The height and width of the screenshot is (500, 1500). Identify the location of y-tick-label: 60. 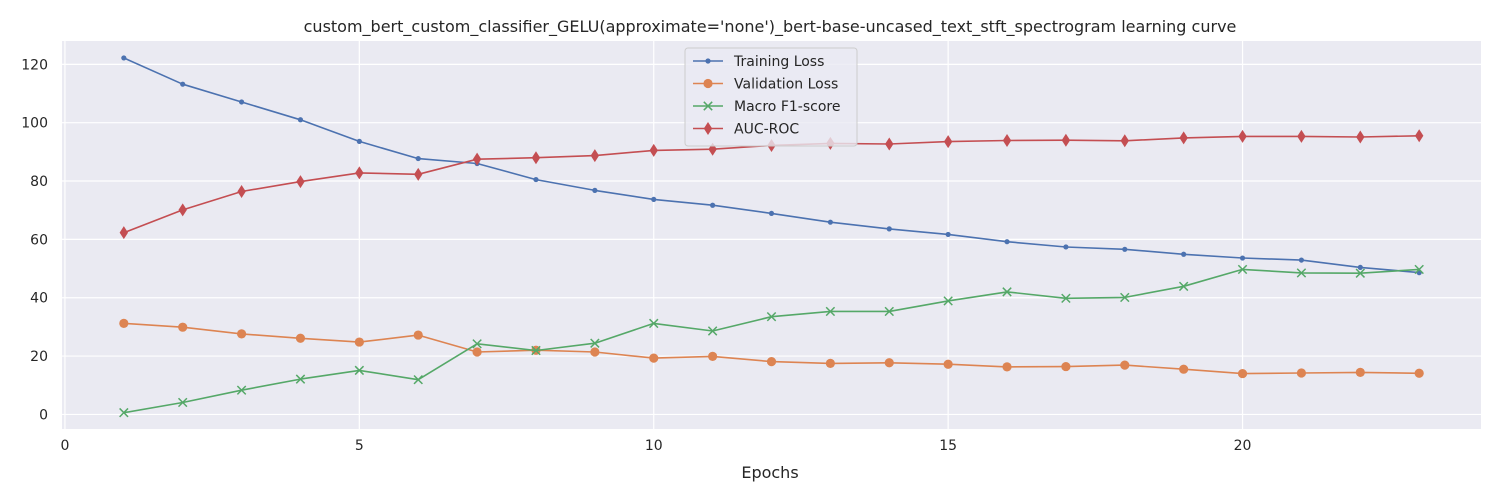
(39, 240).